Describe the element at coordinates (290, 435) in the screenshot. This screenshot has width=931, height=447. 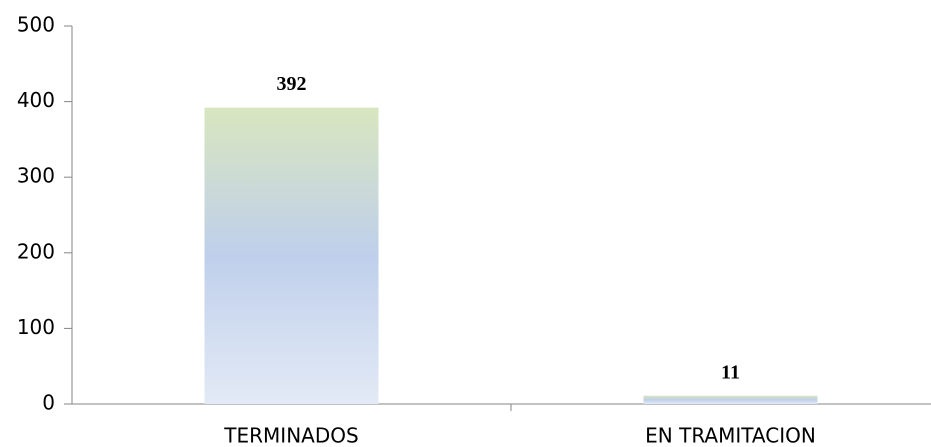
I see `x-tick-label: TERMINADOS` at that location.